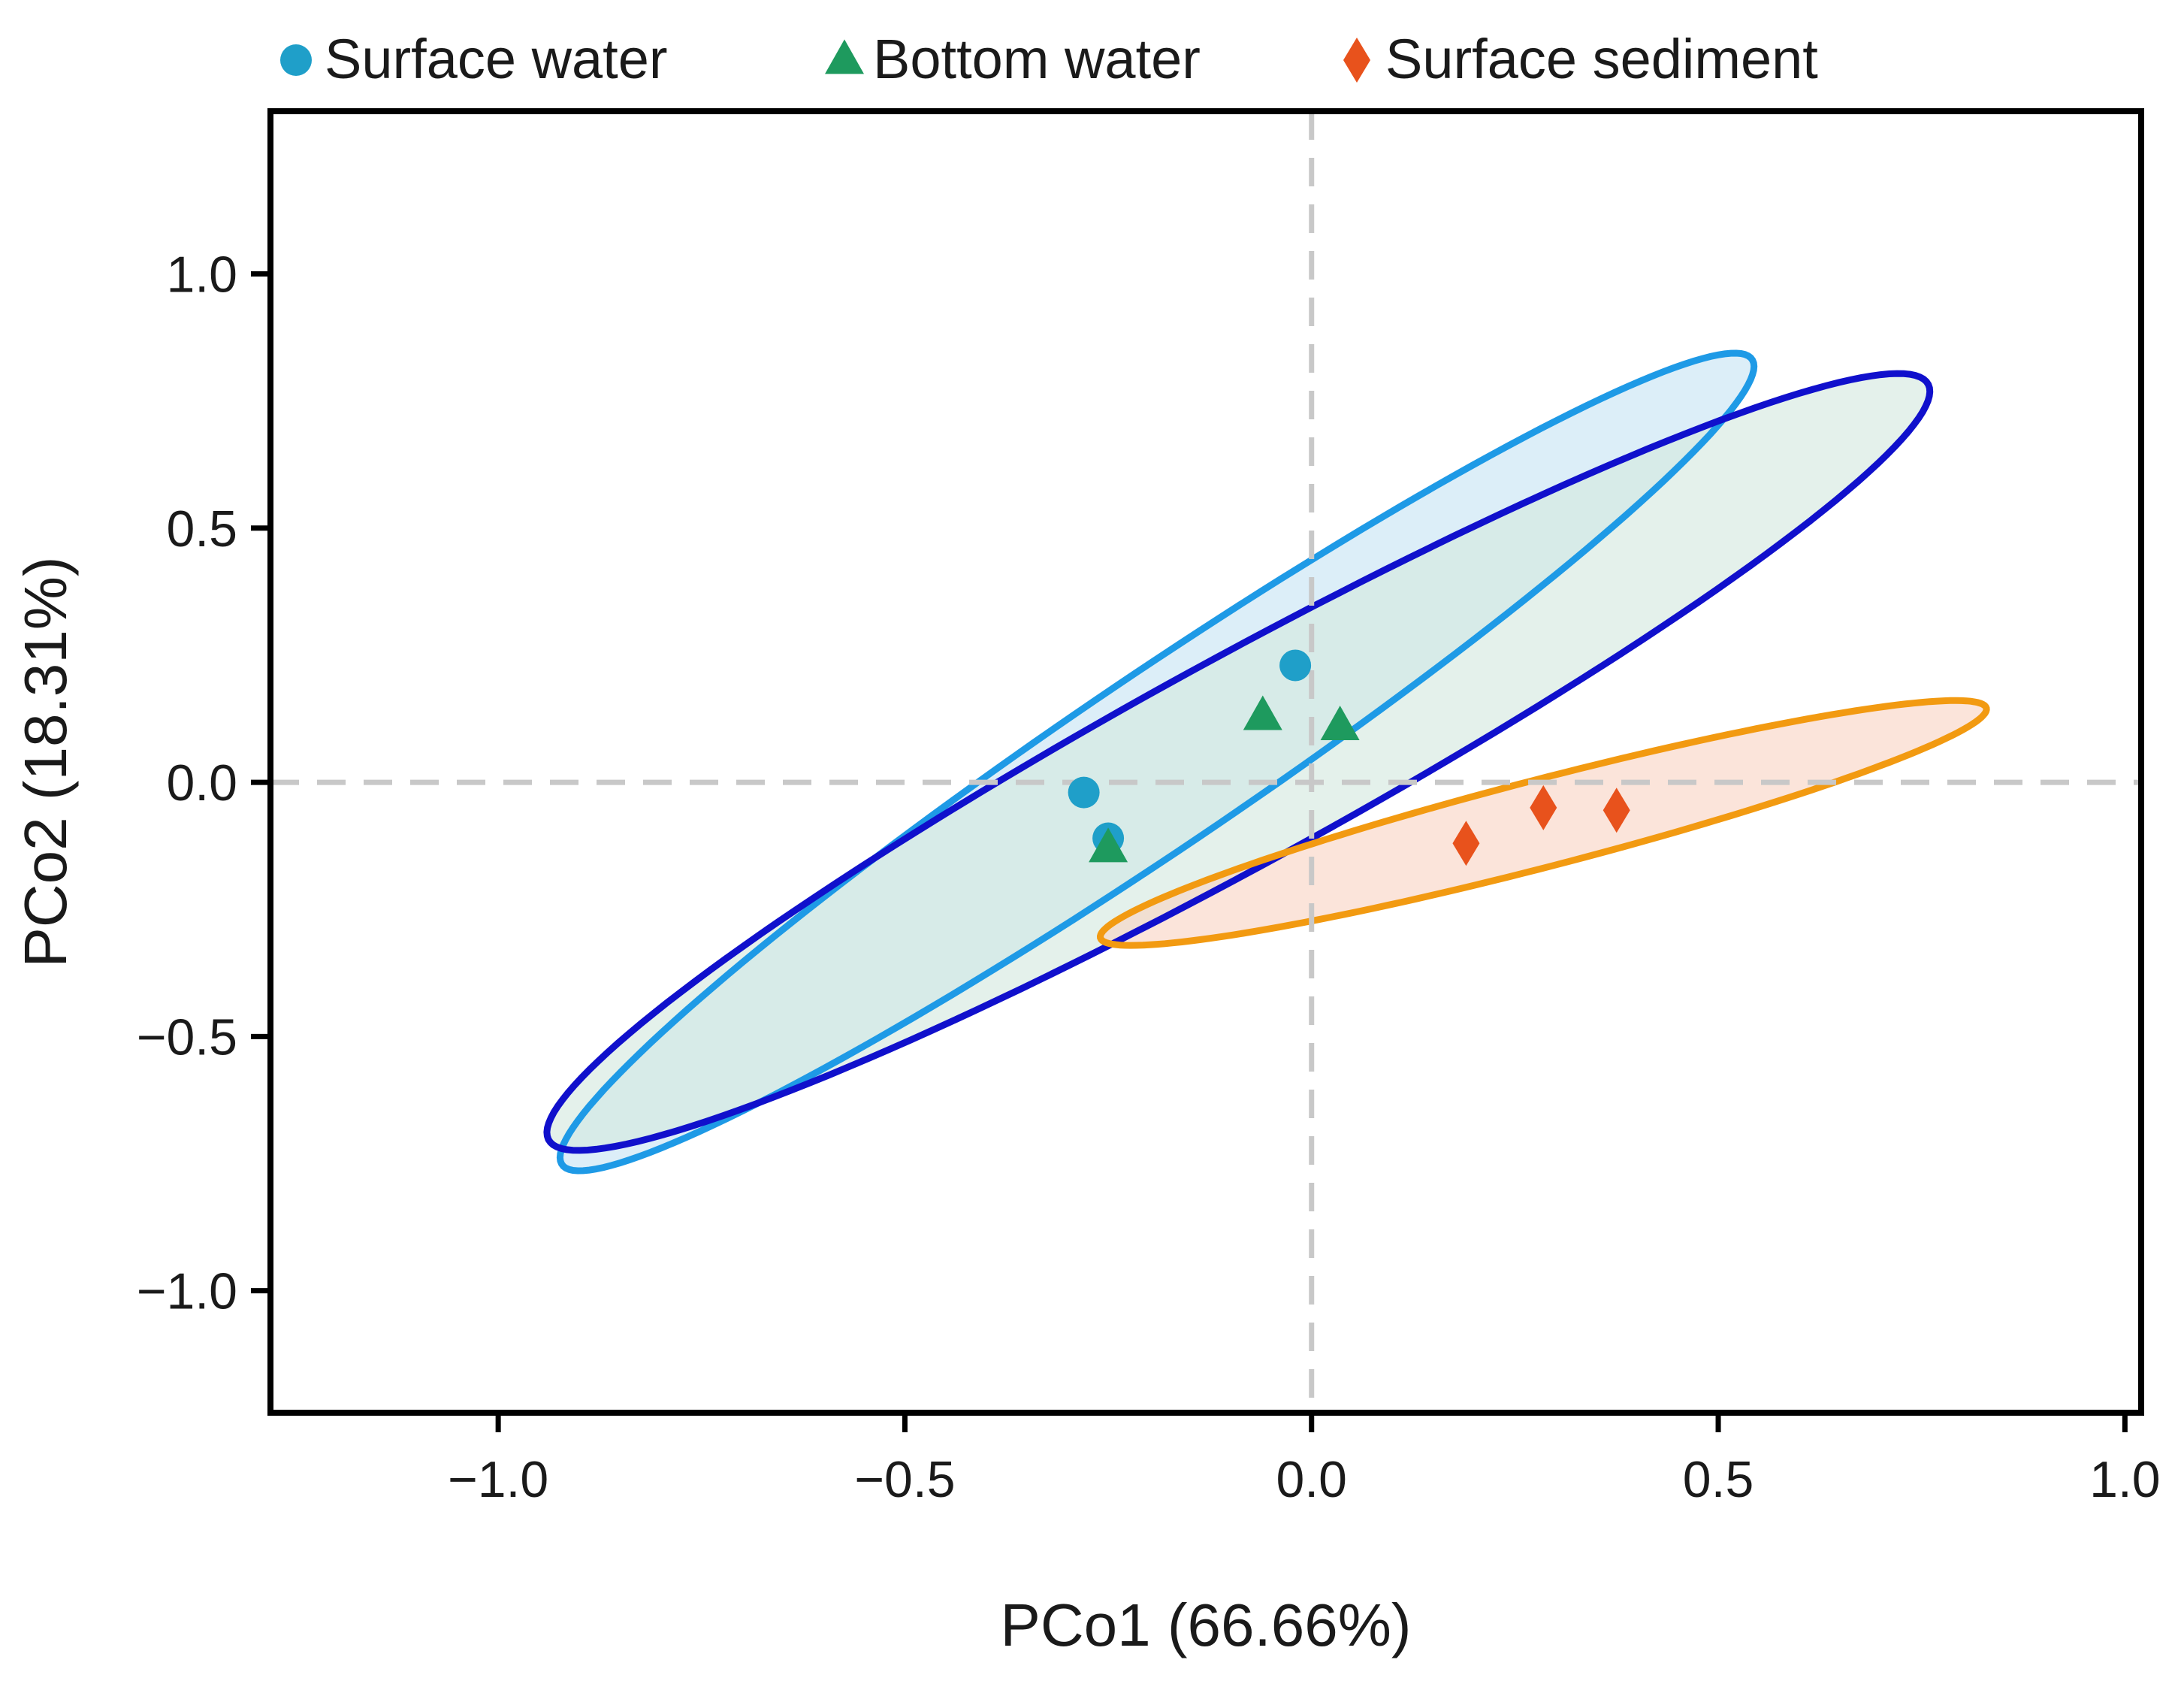 This screenshot has height=1684, width=2184. I want to click on legend-label: Surface water, so click(496, 59).